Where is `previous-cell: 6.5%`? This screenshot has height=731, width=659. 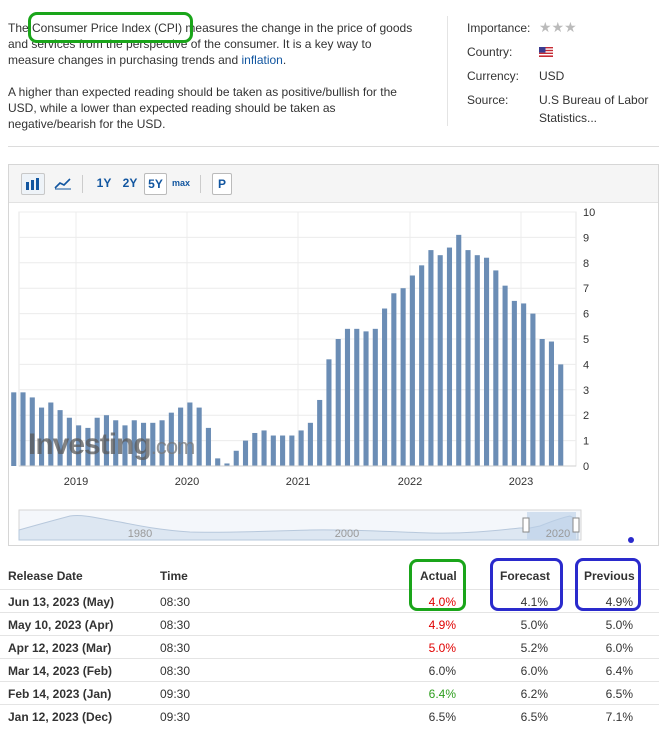
previous-cell: 6.5% is located at coordinates (619, 694).